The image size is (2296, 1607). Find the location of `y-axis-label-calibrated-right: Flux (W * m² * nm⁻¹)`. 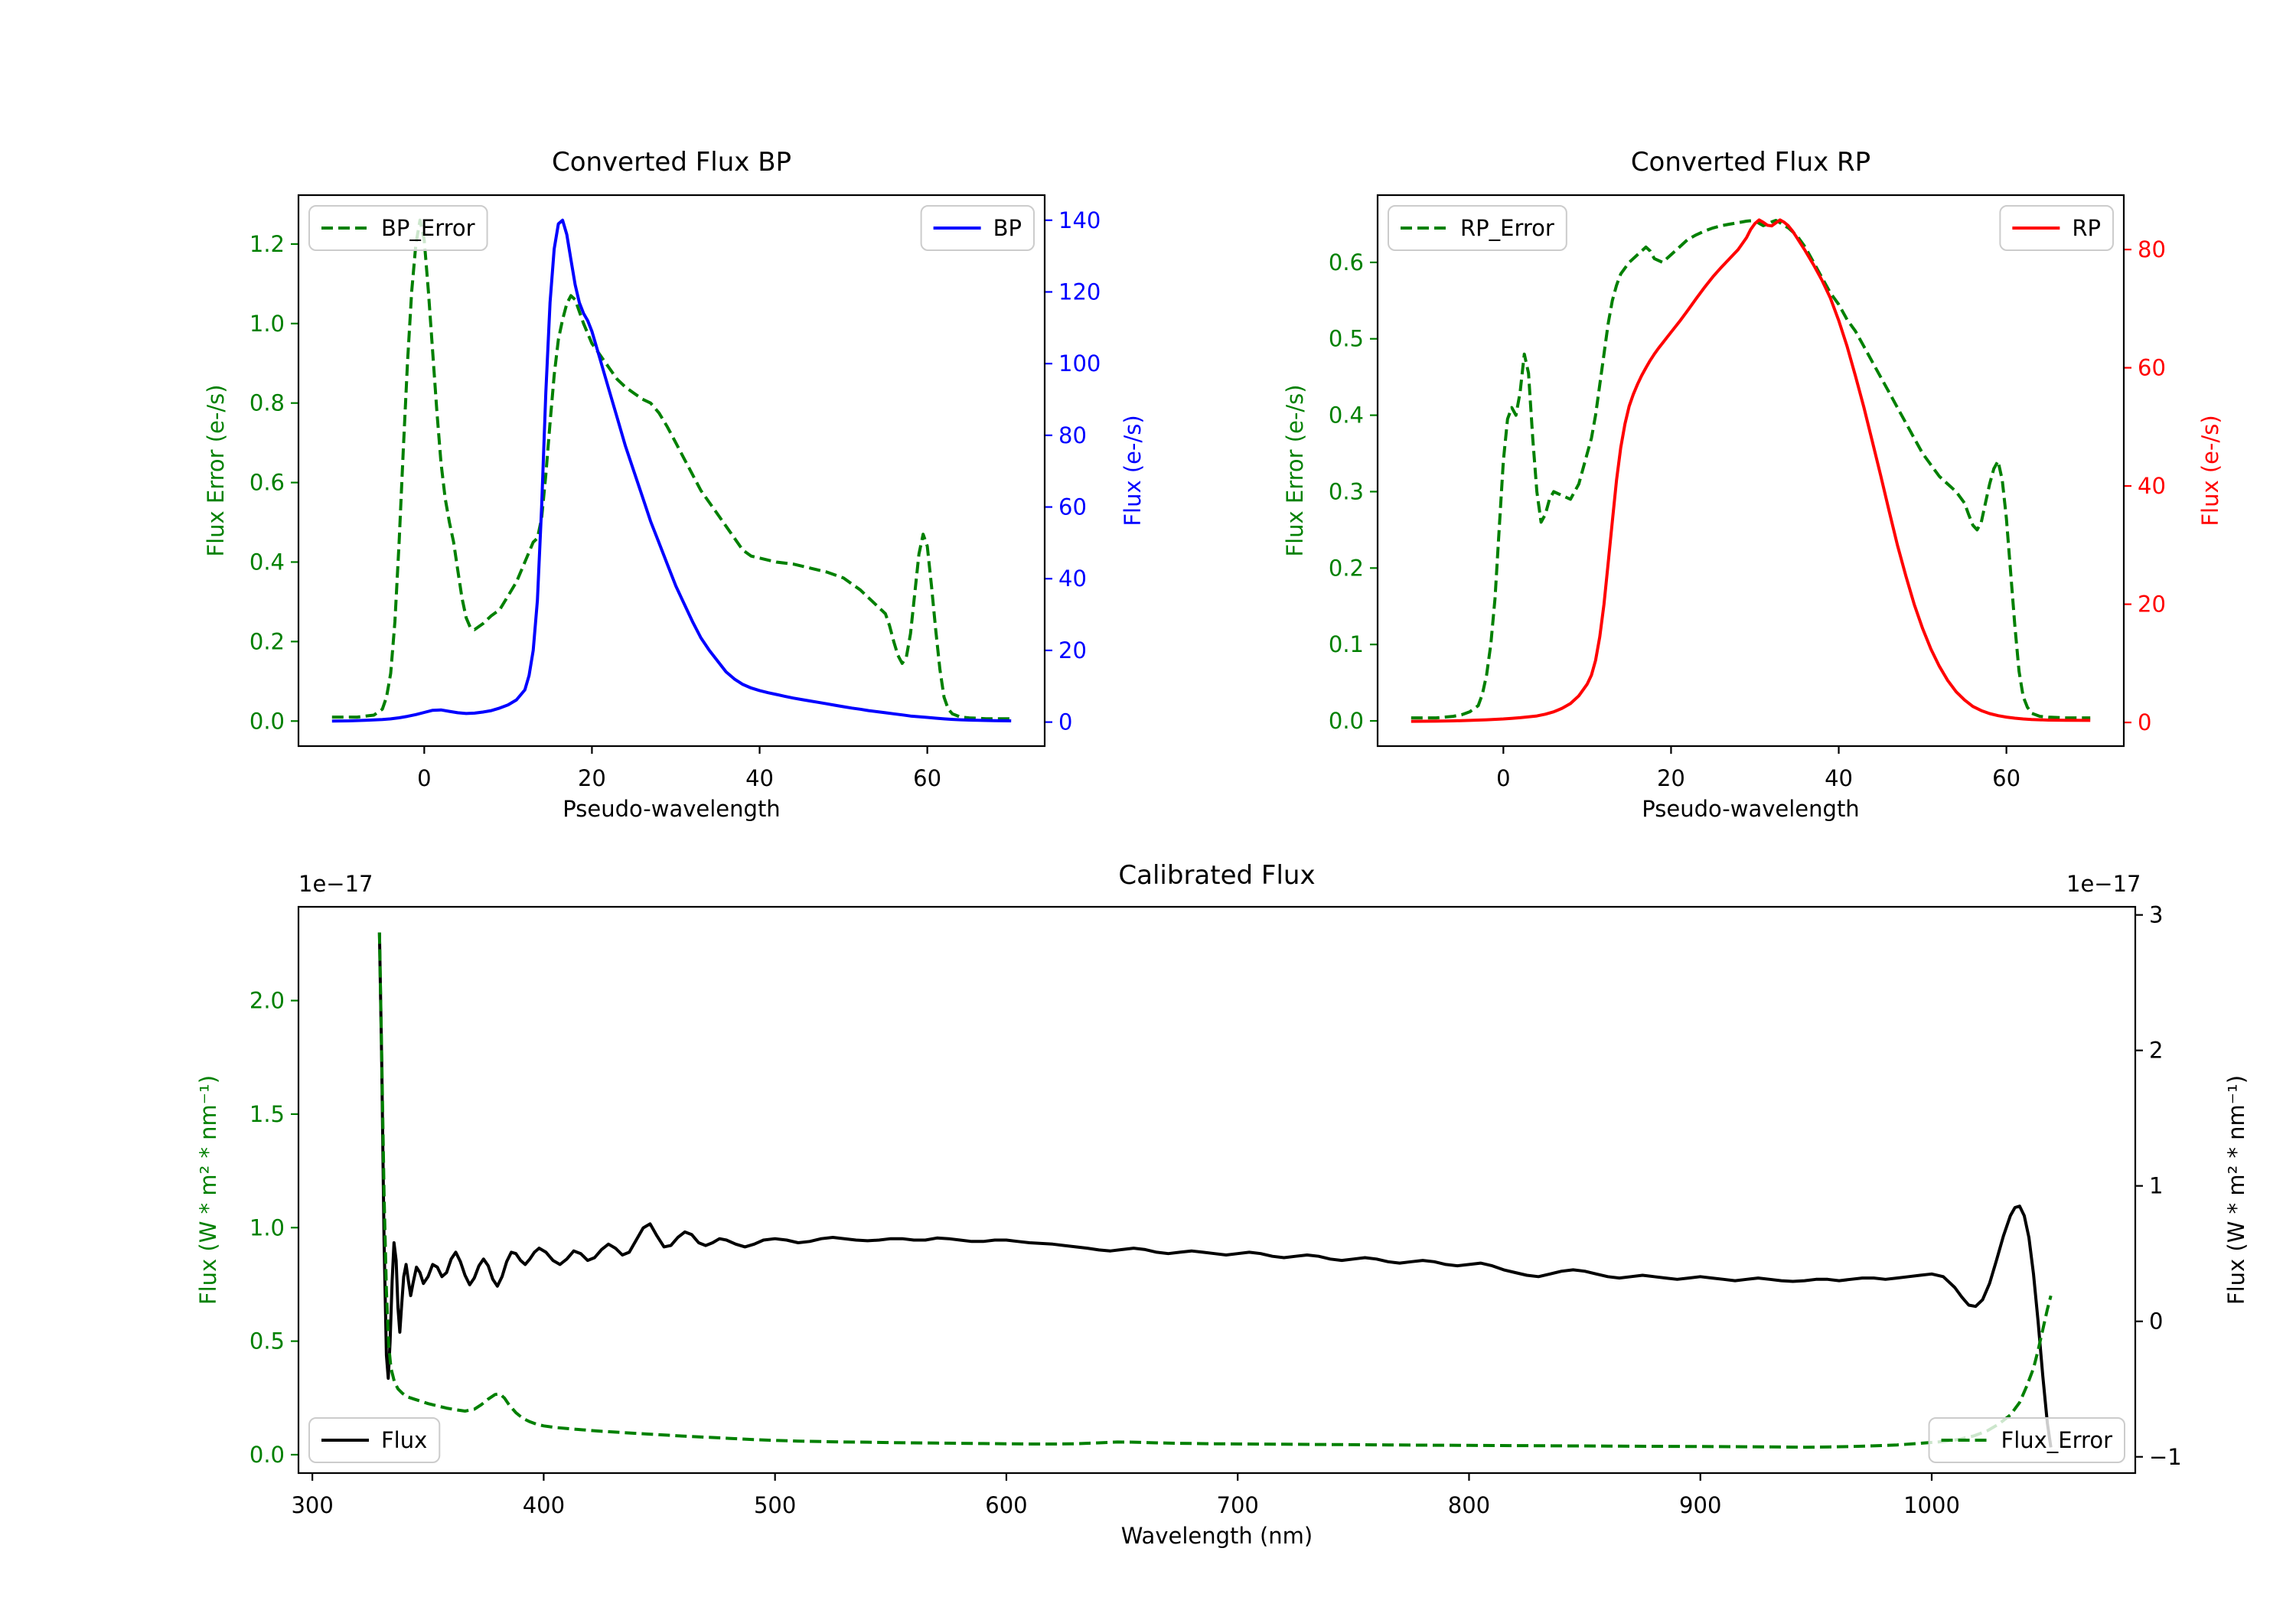

y-axis-label-calibrated-right: Flux (W * m² * nm⁻¹) is located at coordinates (2236, 1189).